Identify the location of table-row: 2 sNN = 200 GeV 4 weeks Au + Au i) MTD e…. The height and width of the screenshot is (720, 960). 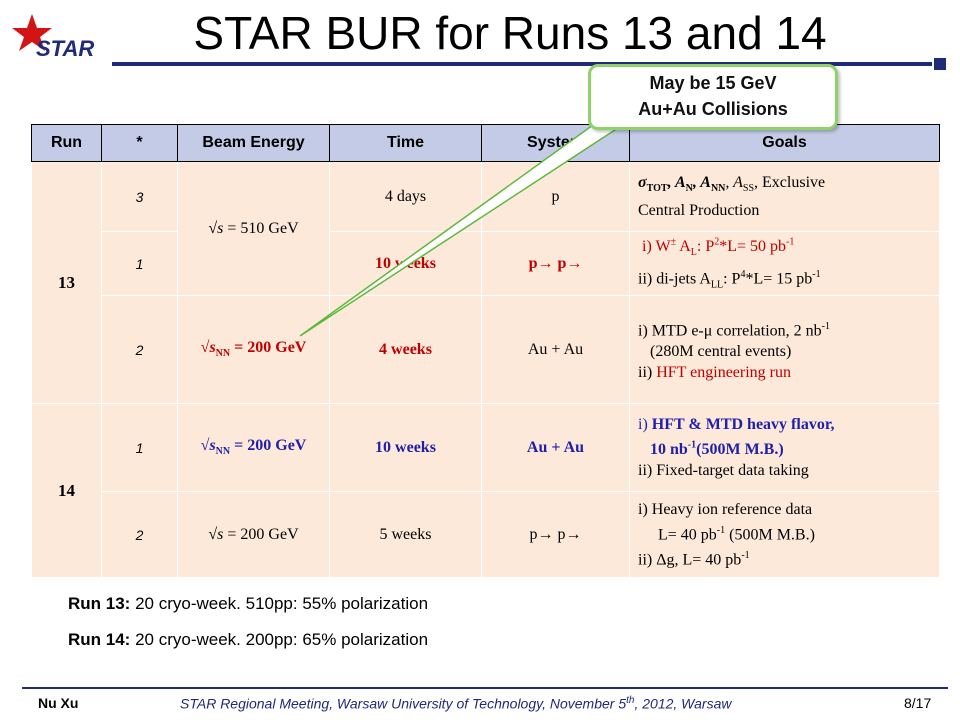
(486, 350).